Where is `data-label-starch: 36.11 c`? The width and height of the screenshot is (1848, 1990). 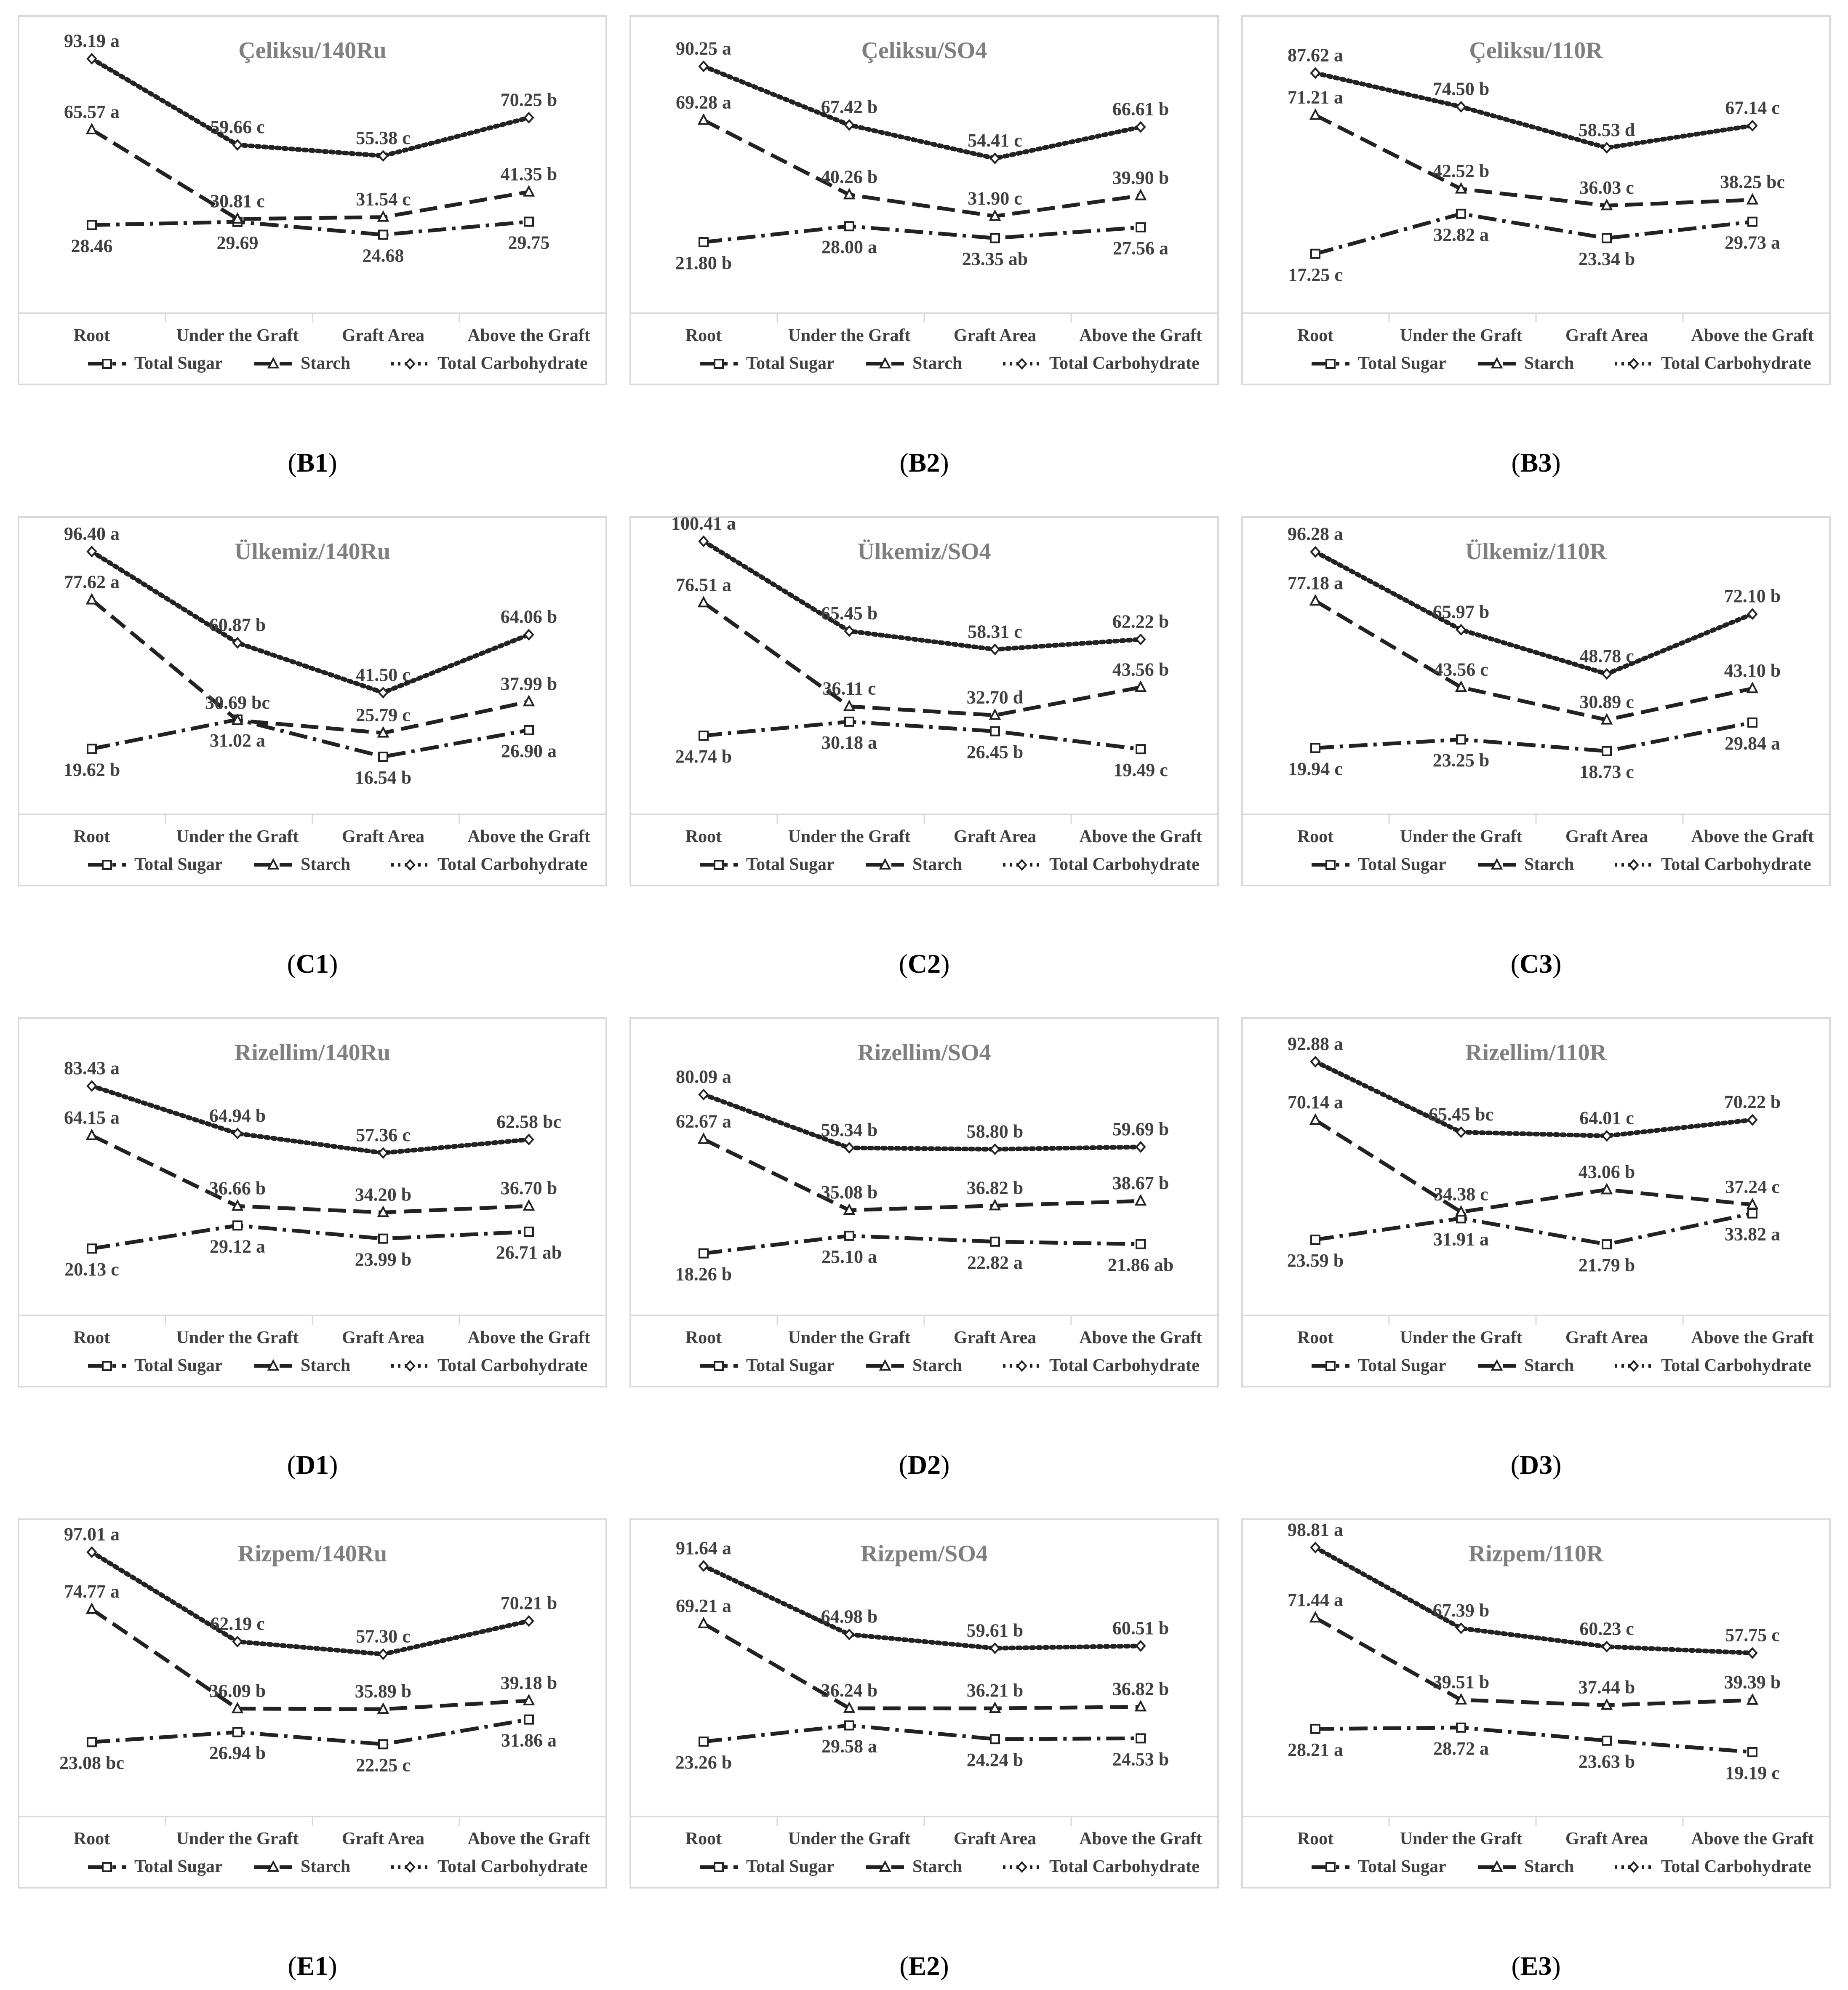
data-label-starch: 36.11 c is located at coordinates (849, 688).